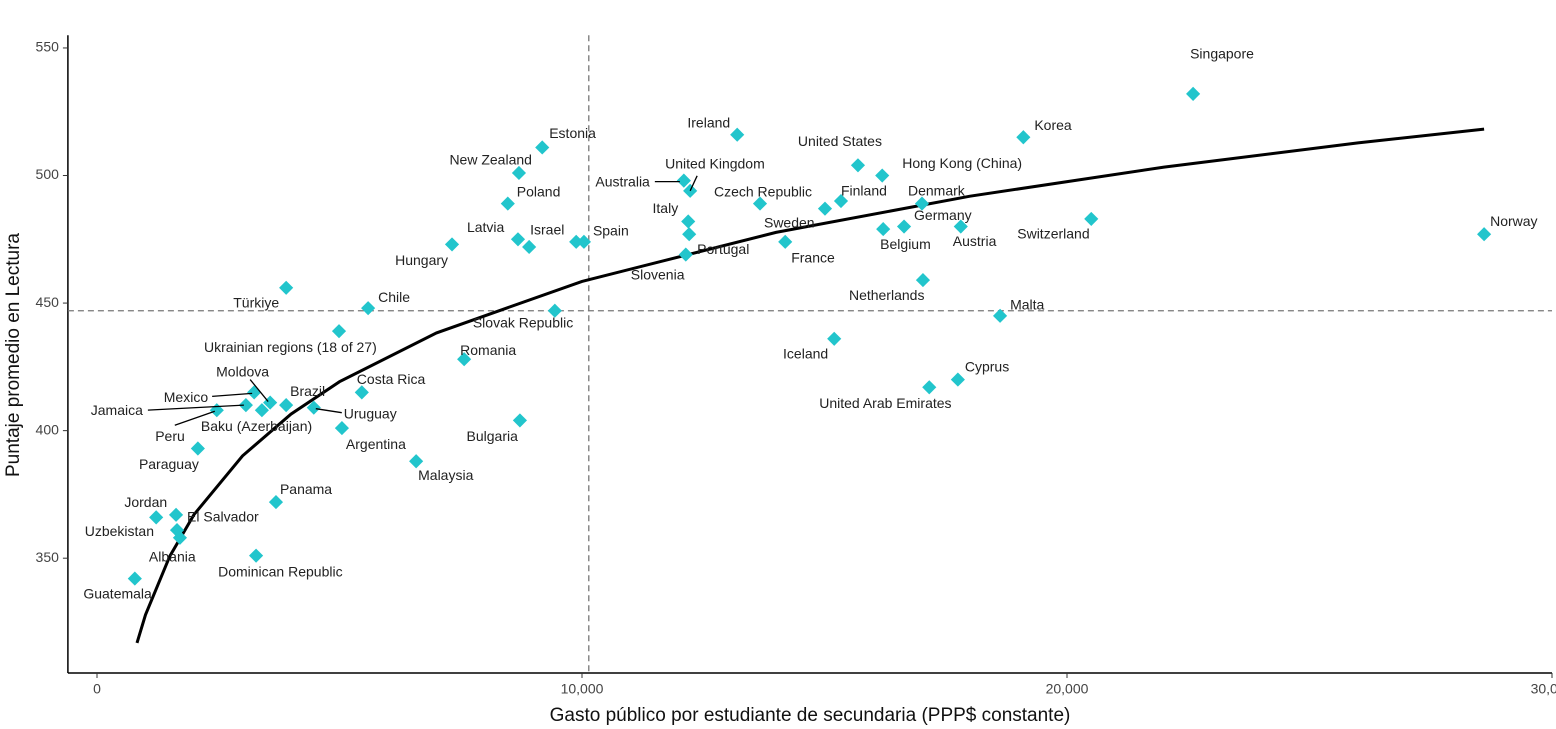 The width and height of the screenshot is (1556, 729). What do you see at coordinates (666, 208) in the screenshot?
I see `point-label: Italy` at bounding box center [666, 208].